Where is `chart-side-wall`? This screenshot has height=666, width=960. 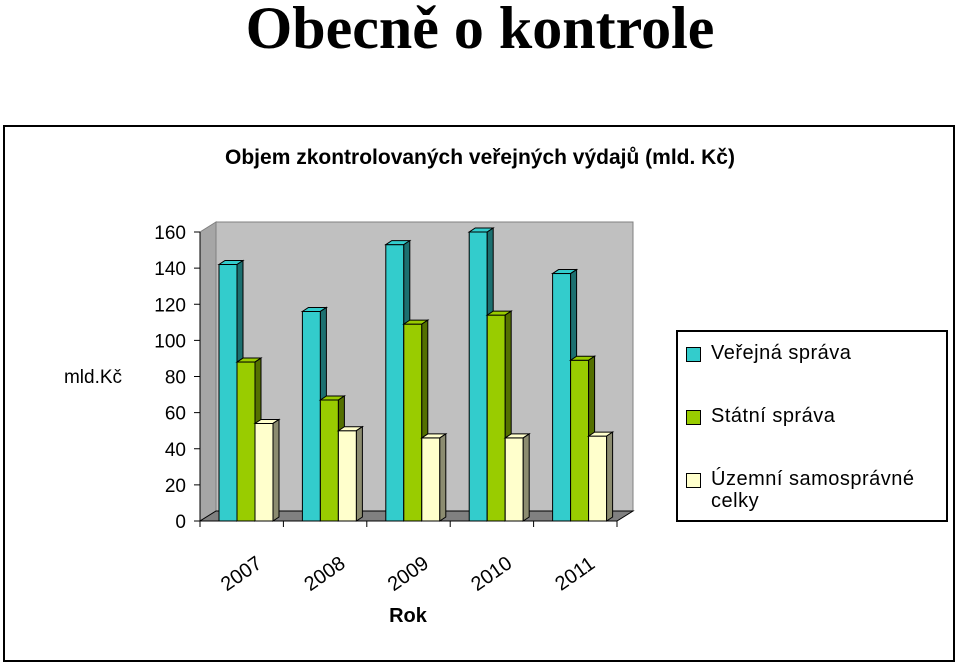
chart-side-wall is located at coordinates (208, 371).